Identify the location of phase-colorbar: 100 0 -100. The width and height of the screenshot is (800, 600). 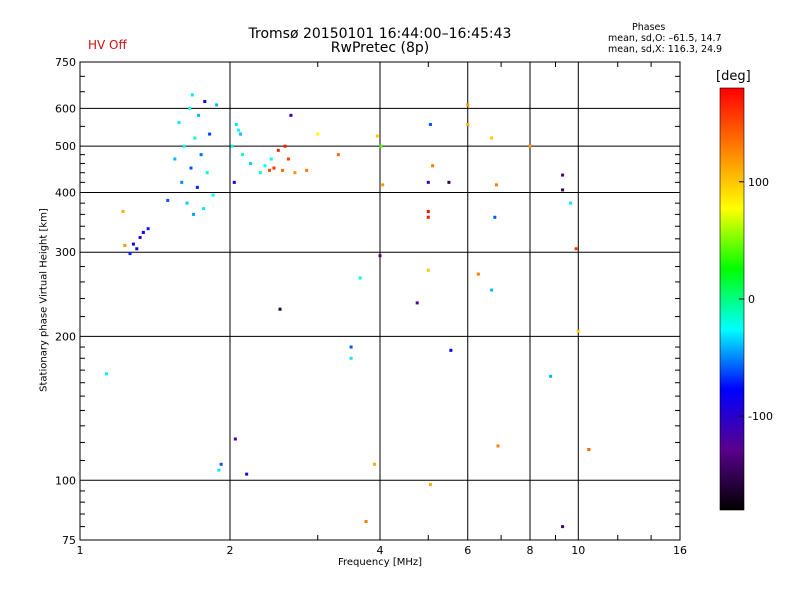
(746, 299).